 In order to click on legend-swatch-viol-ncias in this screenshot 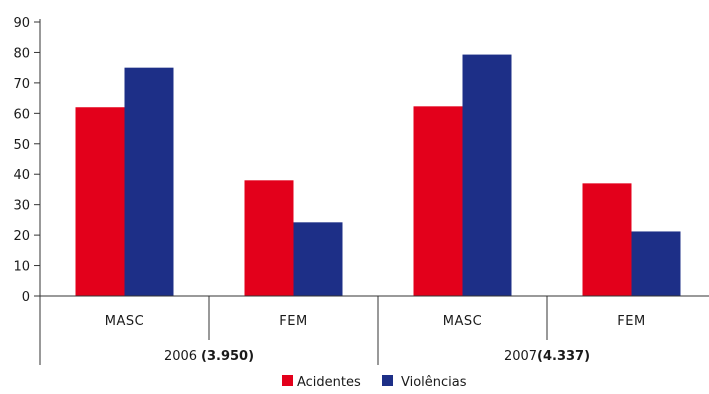, I will do `click(387, 380)`.